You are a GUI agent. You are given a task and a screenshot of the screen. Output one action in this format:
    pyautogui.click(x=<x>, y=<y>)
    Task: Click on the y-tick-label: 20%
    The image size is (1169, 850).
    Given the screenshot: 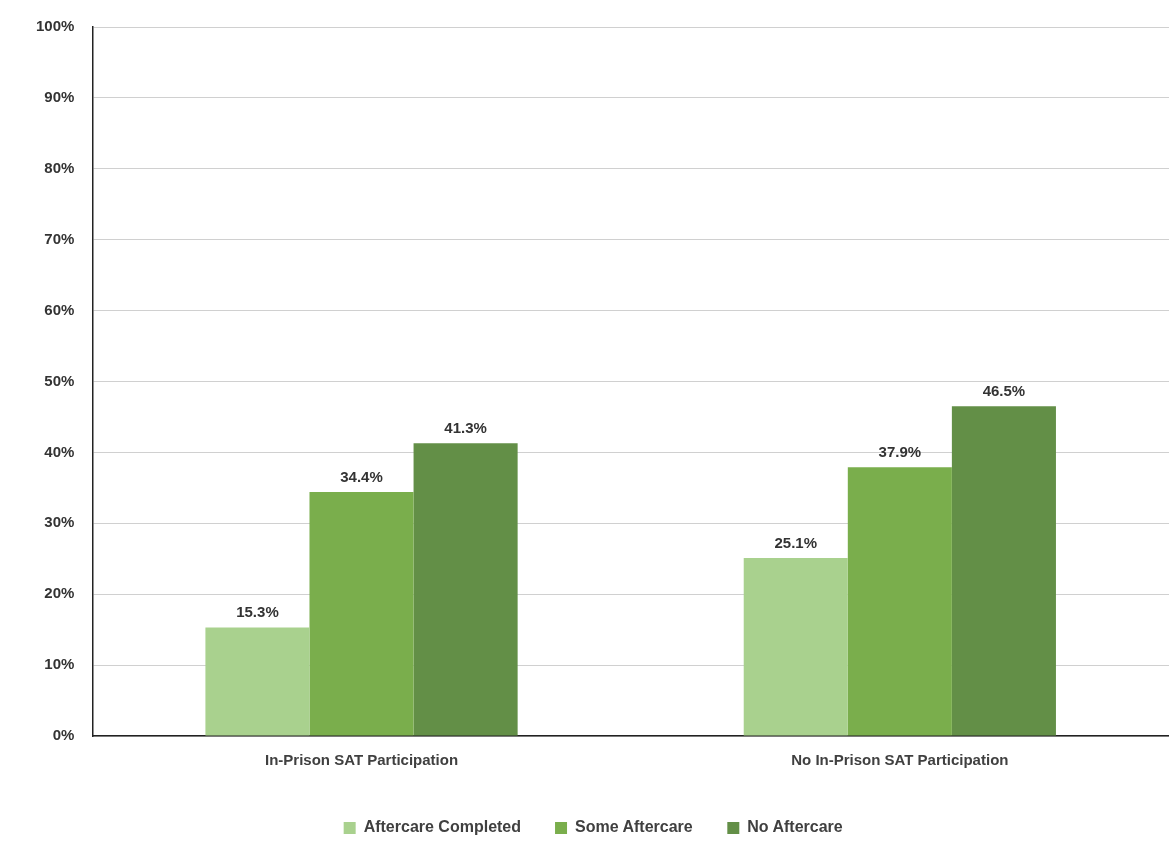 What is the action you would take?
    pyautogui.click(x=59, y=593)
    